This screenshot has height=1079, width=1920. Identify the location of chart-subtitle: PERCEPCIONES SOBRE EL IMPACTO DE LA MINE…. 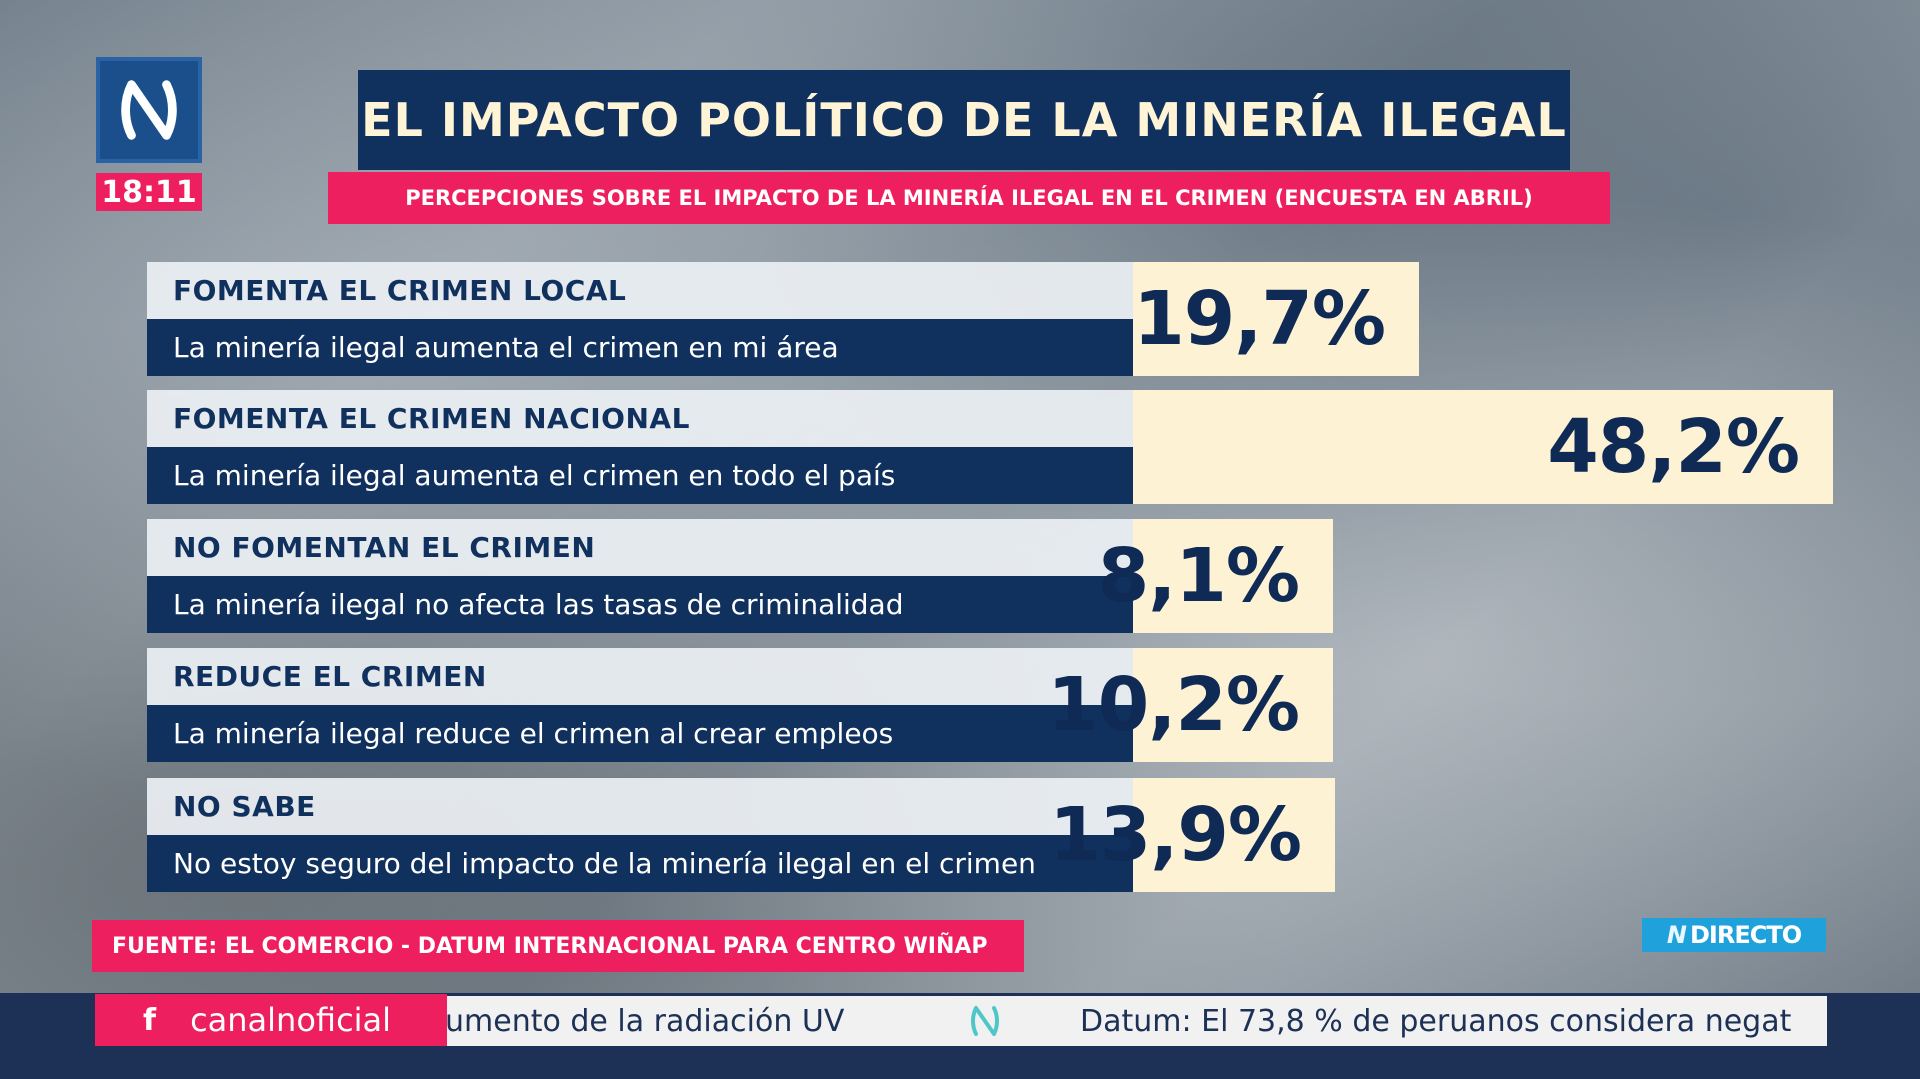
(969, 198).